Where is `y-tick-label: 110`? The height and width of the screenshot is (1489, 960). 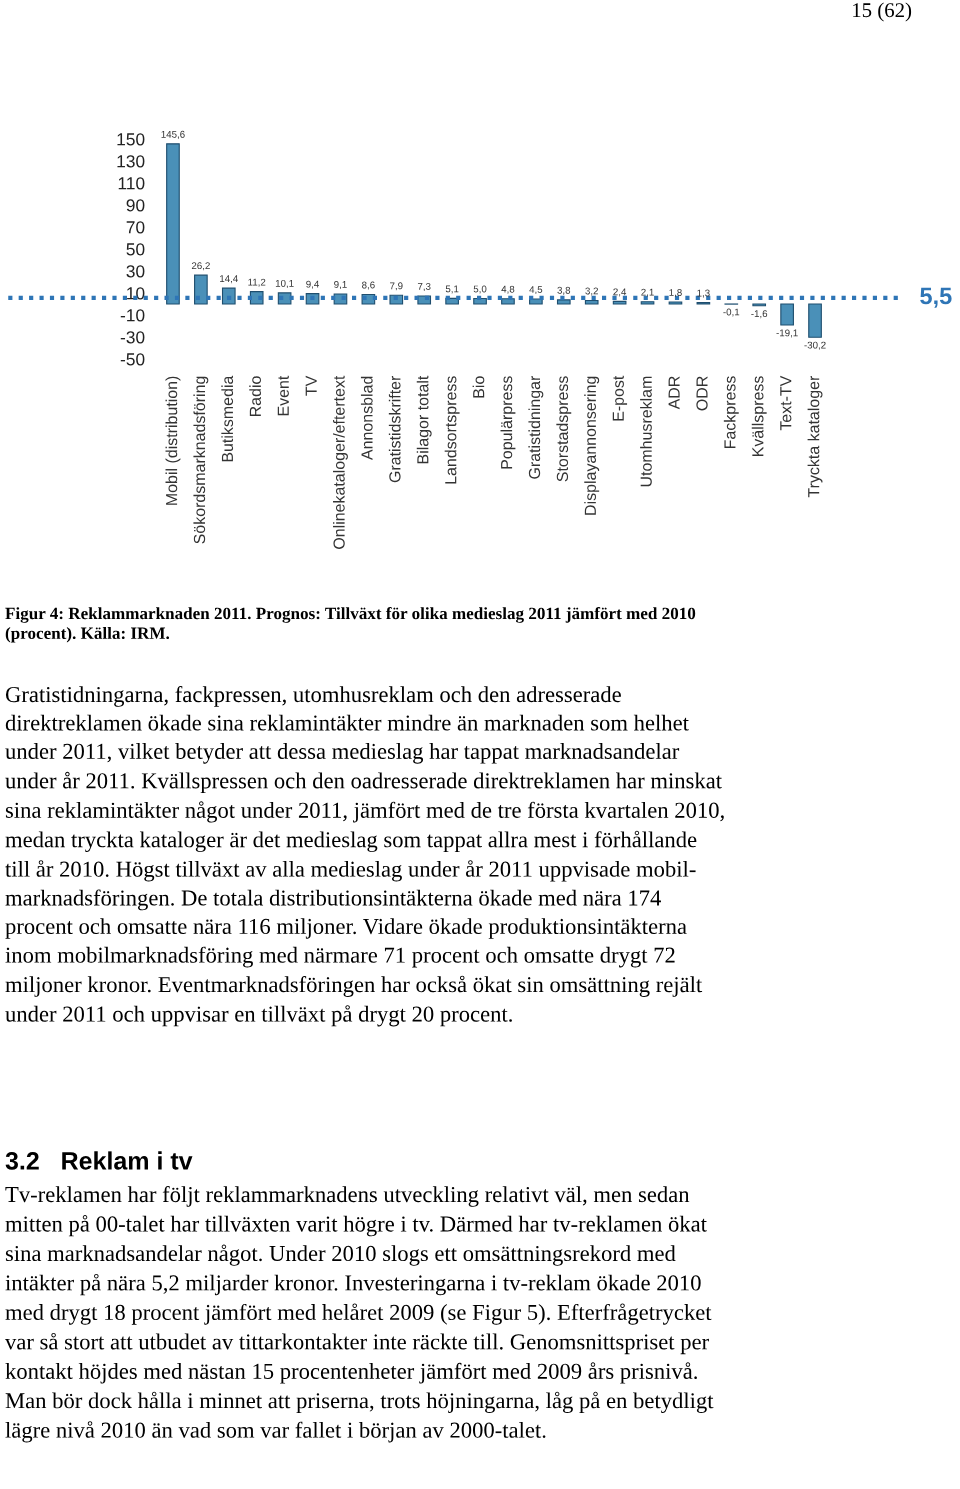 y-tick-label: 110 is located at coordinates (131, 183).